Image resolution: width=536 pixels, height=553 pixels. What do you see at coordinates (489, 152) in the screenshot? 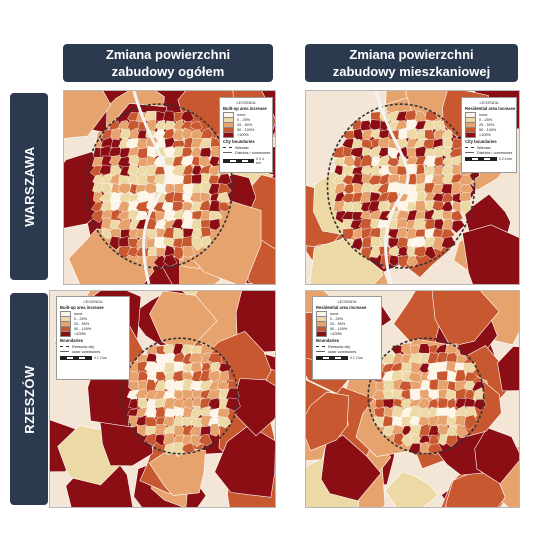
I see `legend-boundary-item: Districts / communes` at bounding box center [489, 152].